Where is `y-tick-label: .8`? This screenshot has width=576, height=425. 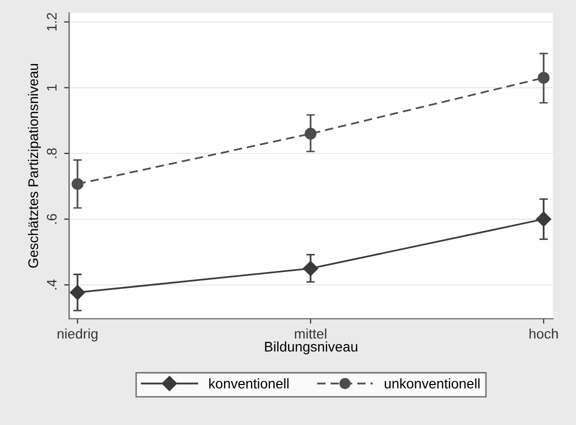
y-tick-label: .8 is located at coordinates (51, 153).